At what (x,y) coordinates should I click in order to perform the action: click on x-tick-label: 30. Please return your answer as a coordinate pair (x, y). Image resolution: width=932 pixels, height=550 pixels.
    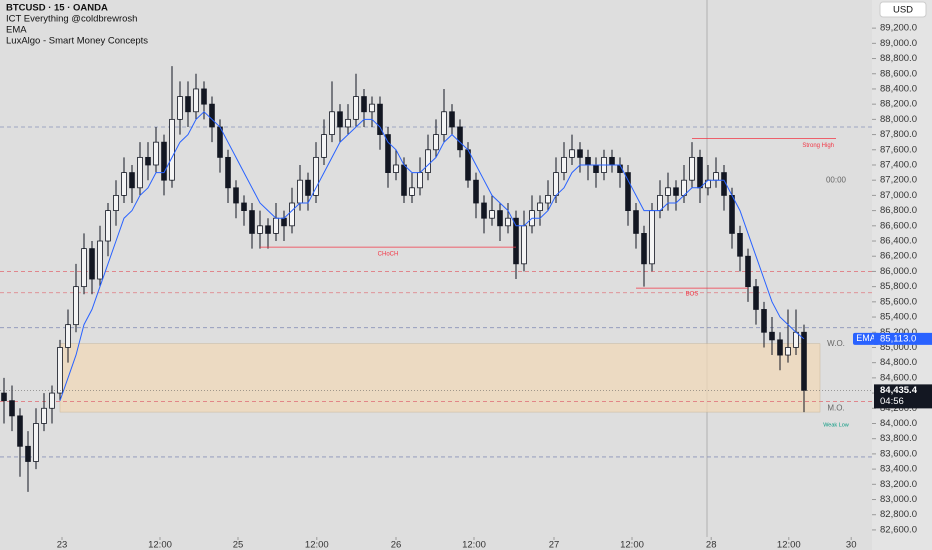
    Looking at the image, I should click on (851, 545).